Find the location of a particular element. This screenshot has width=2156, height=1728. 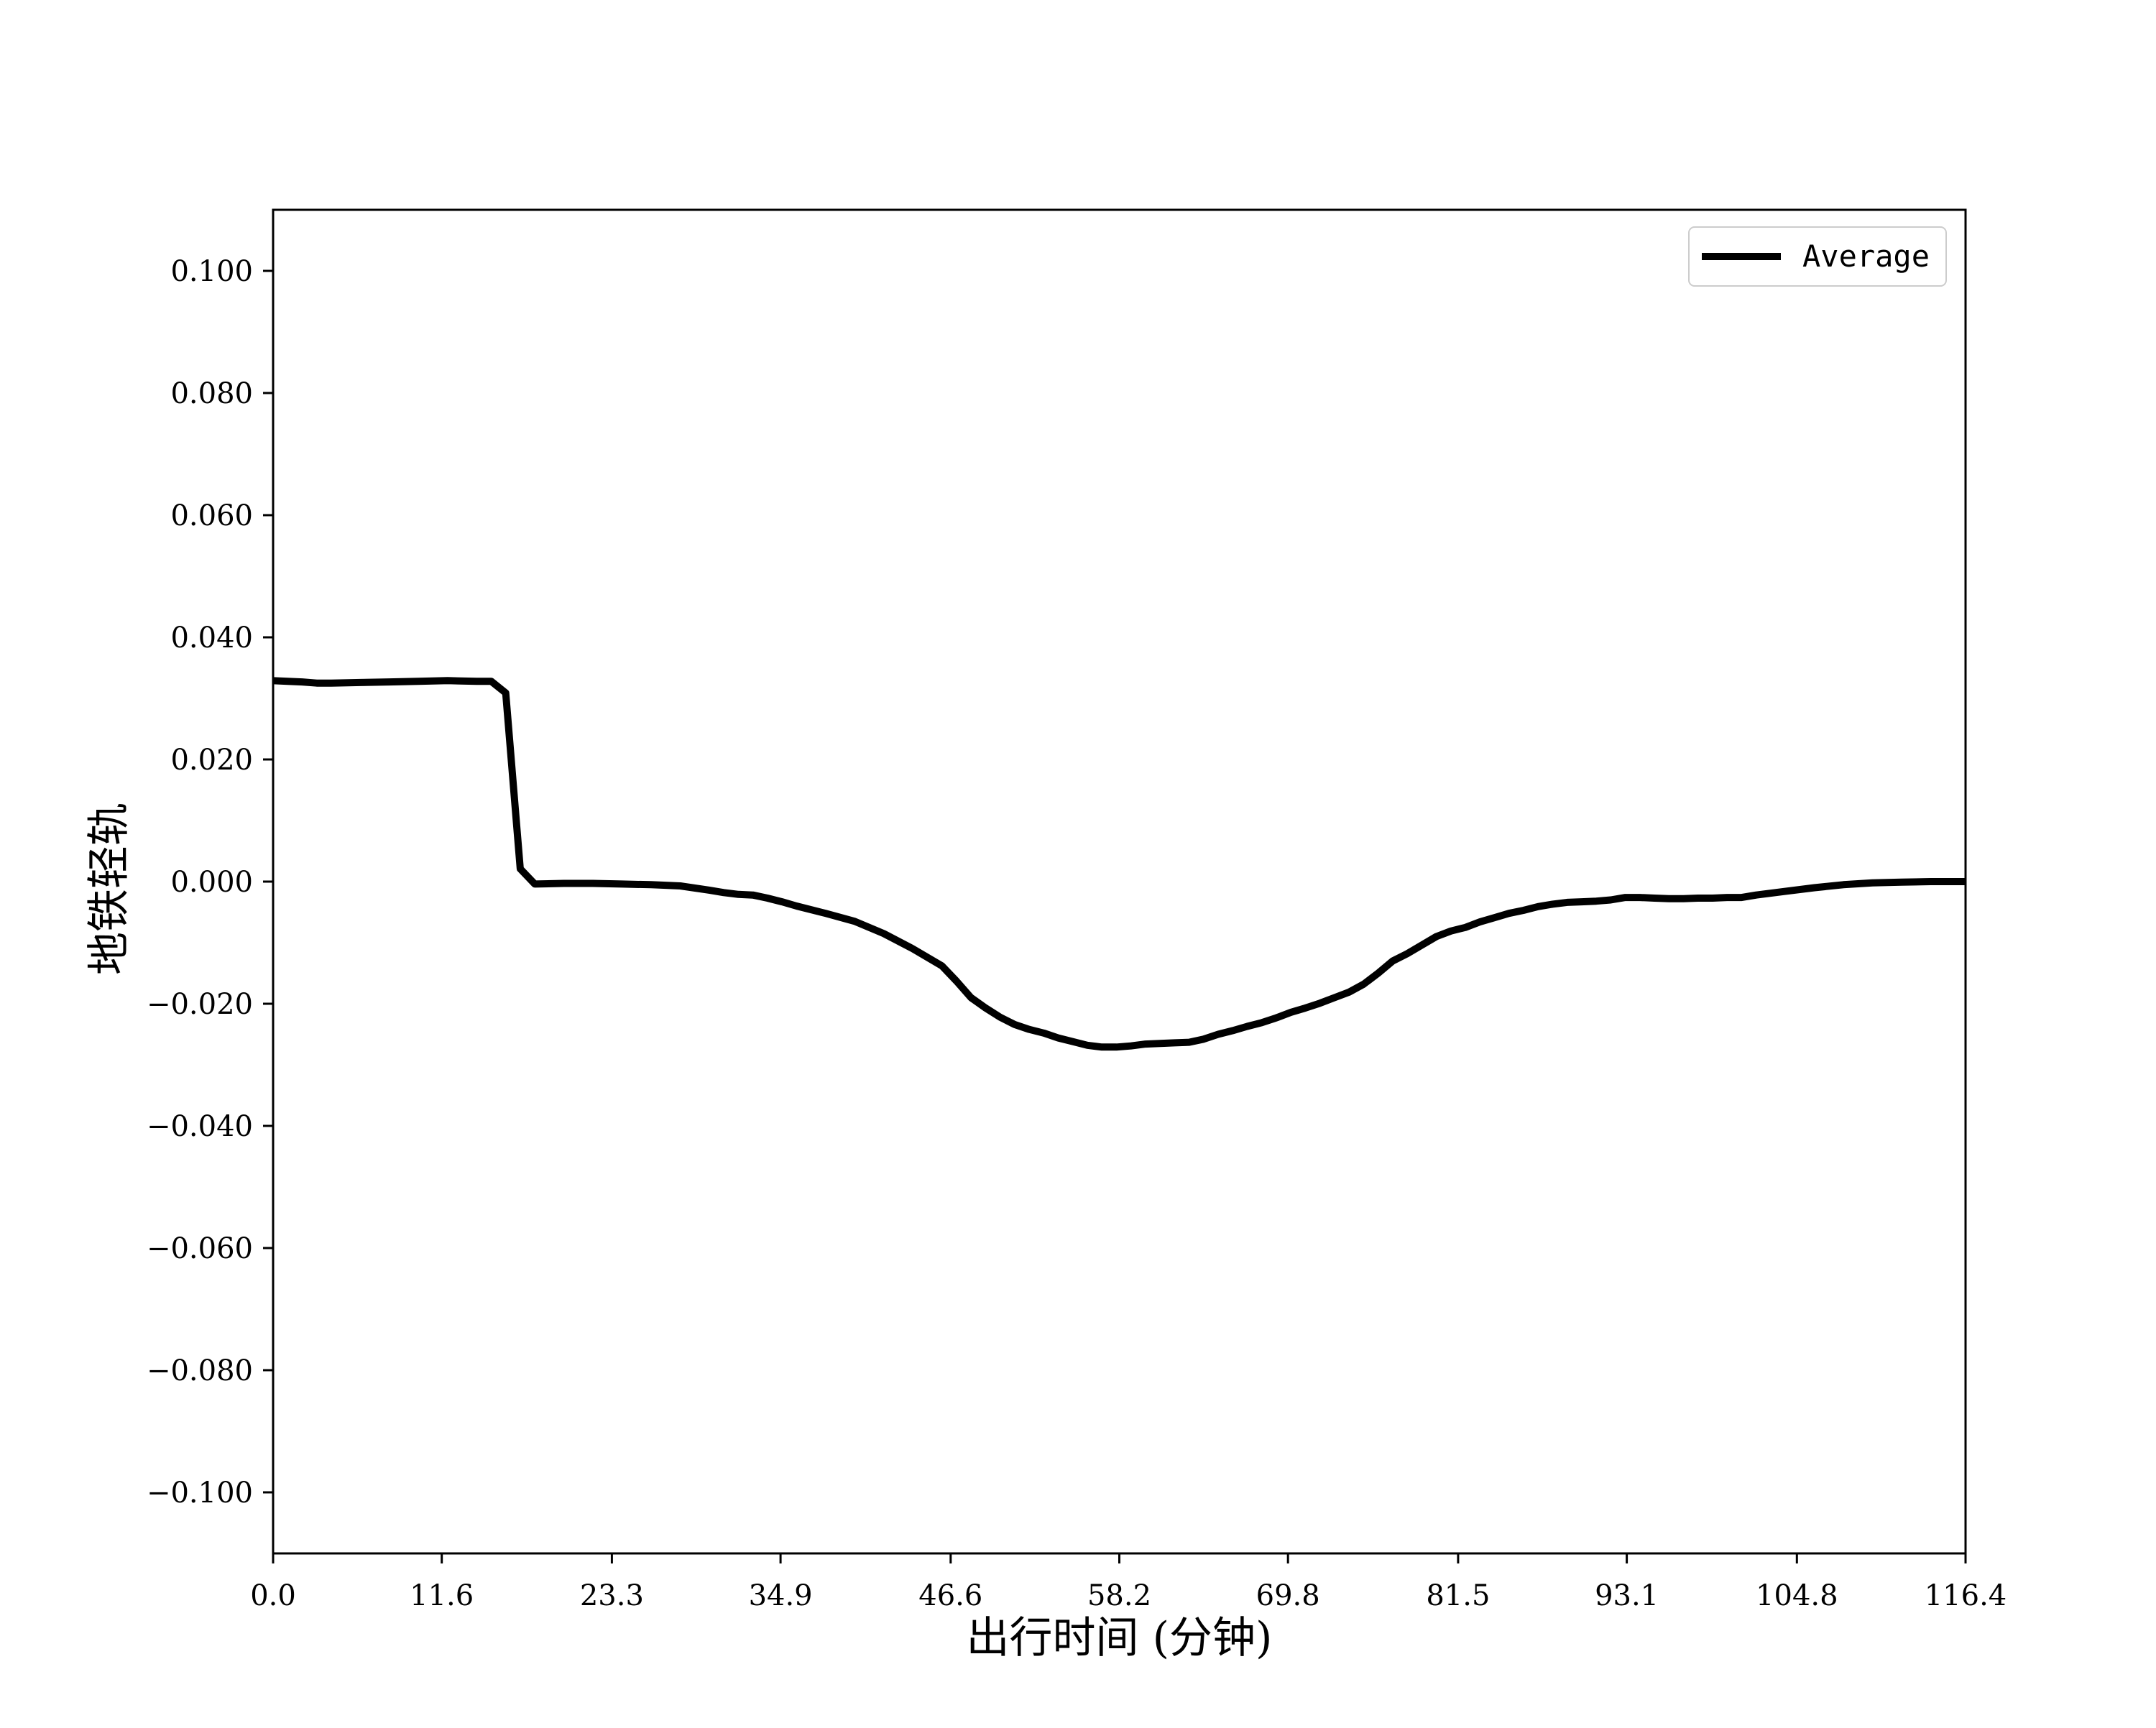

x-axis-title: 出行时间 (分钟) is located at coordinates (1120, 1638).